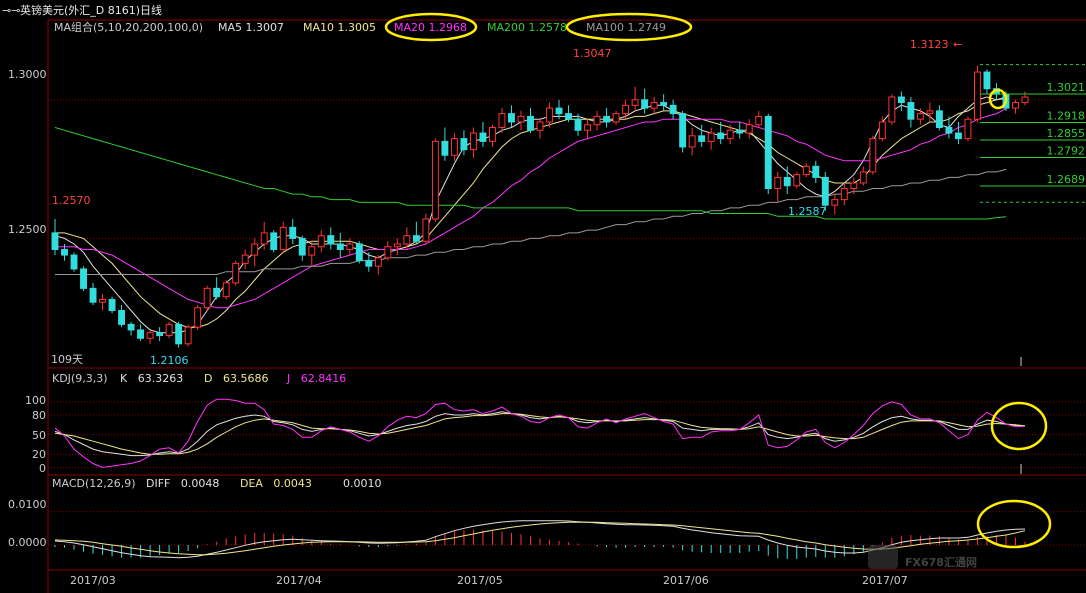  I want to click on kdj-name: KDJ(9,3,3), so click(80, 378).